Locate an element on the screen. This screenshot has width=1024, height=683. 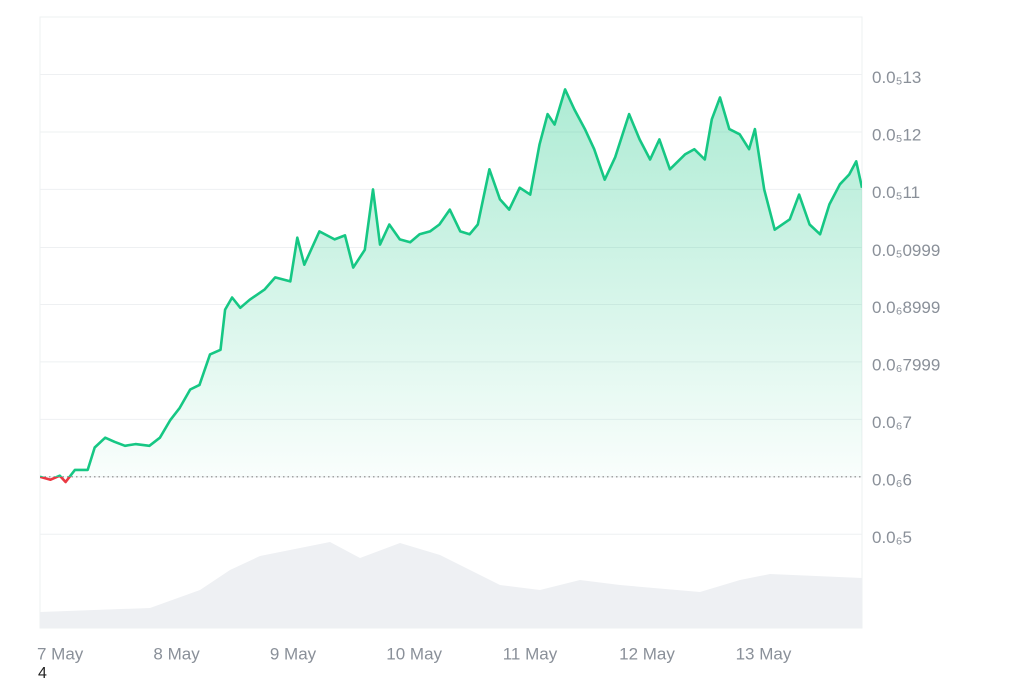
y-tick-label: 0.0₆8999 is located at coordinates (906, 307).